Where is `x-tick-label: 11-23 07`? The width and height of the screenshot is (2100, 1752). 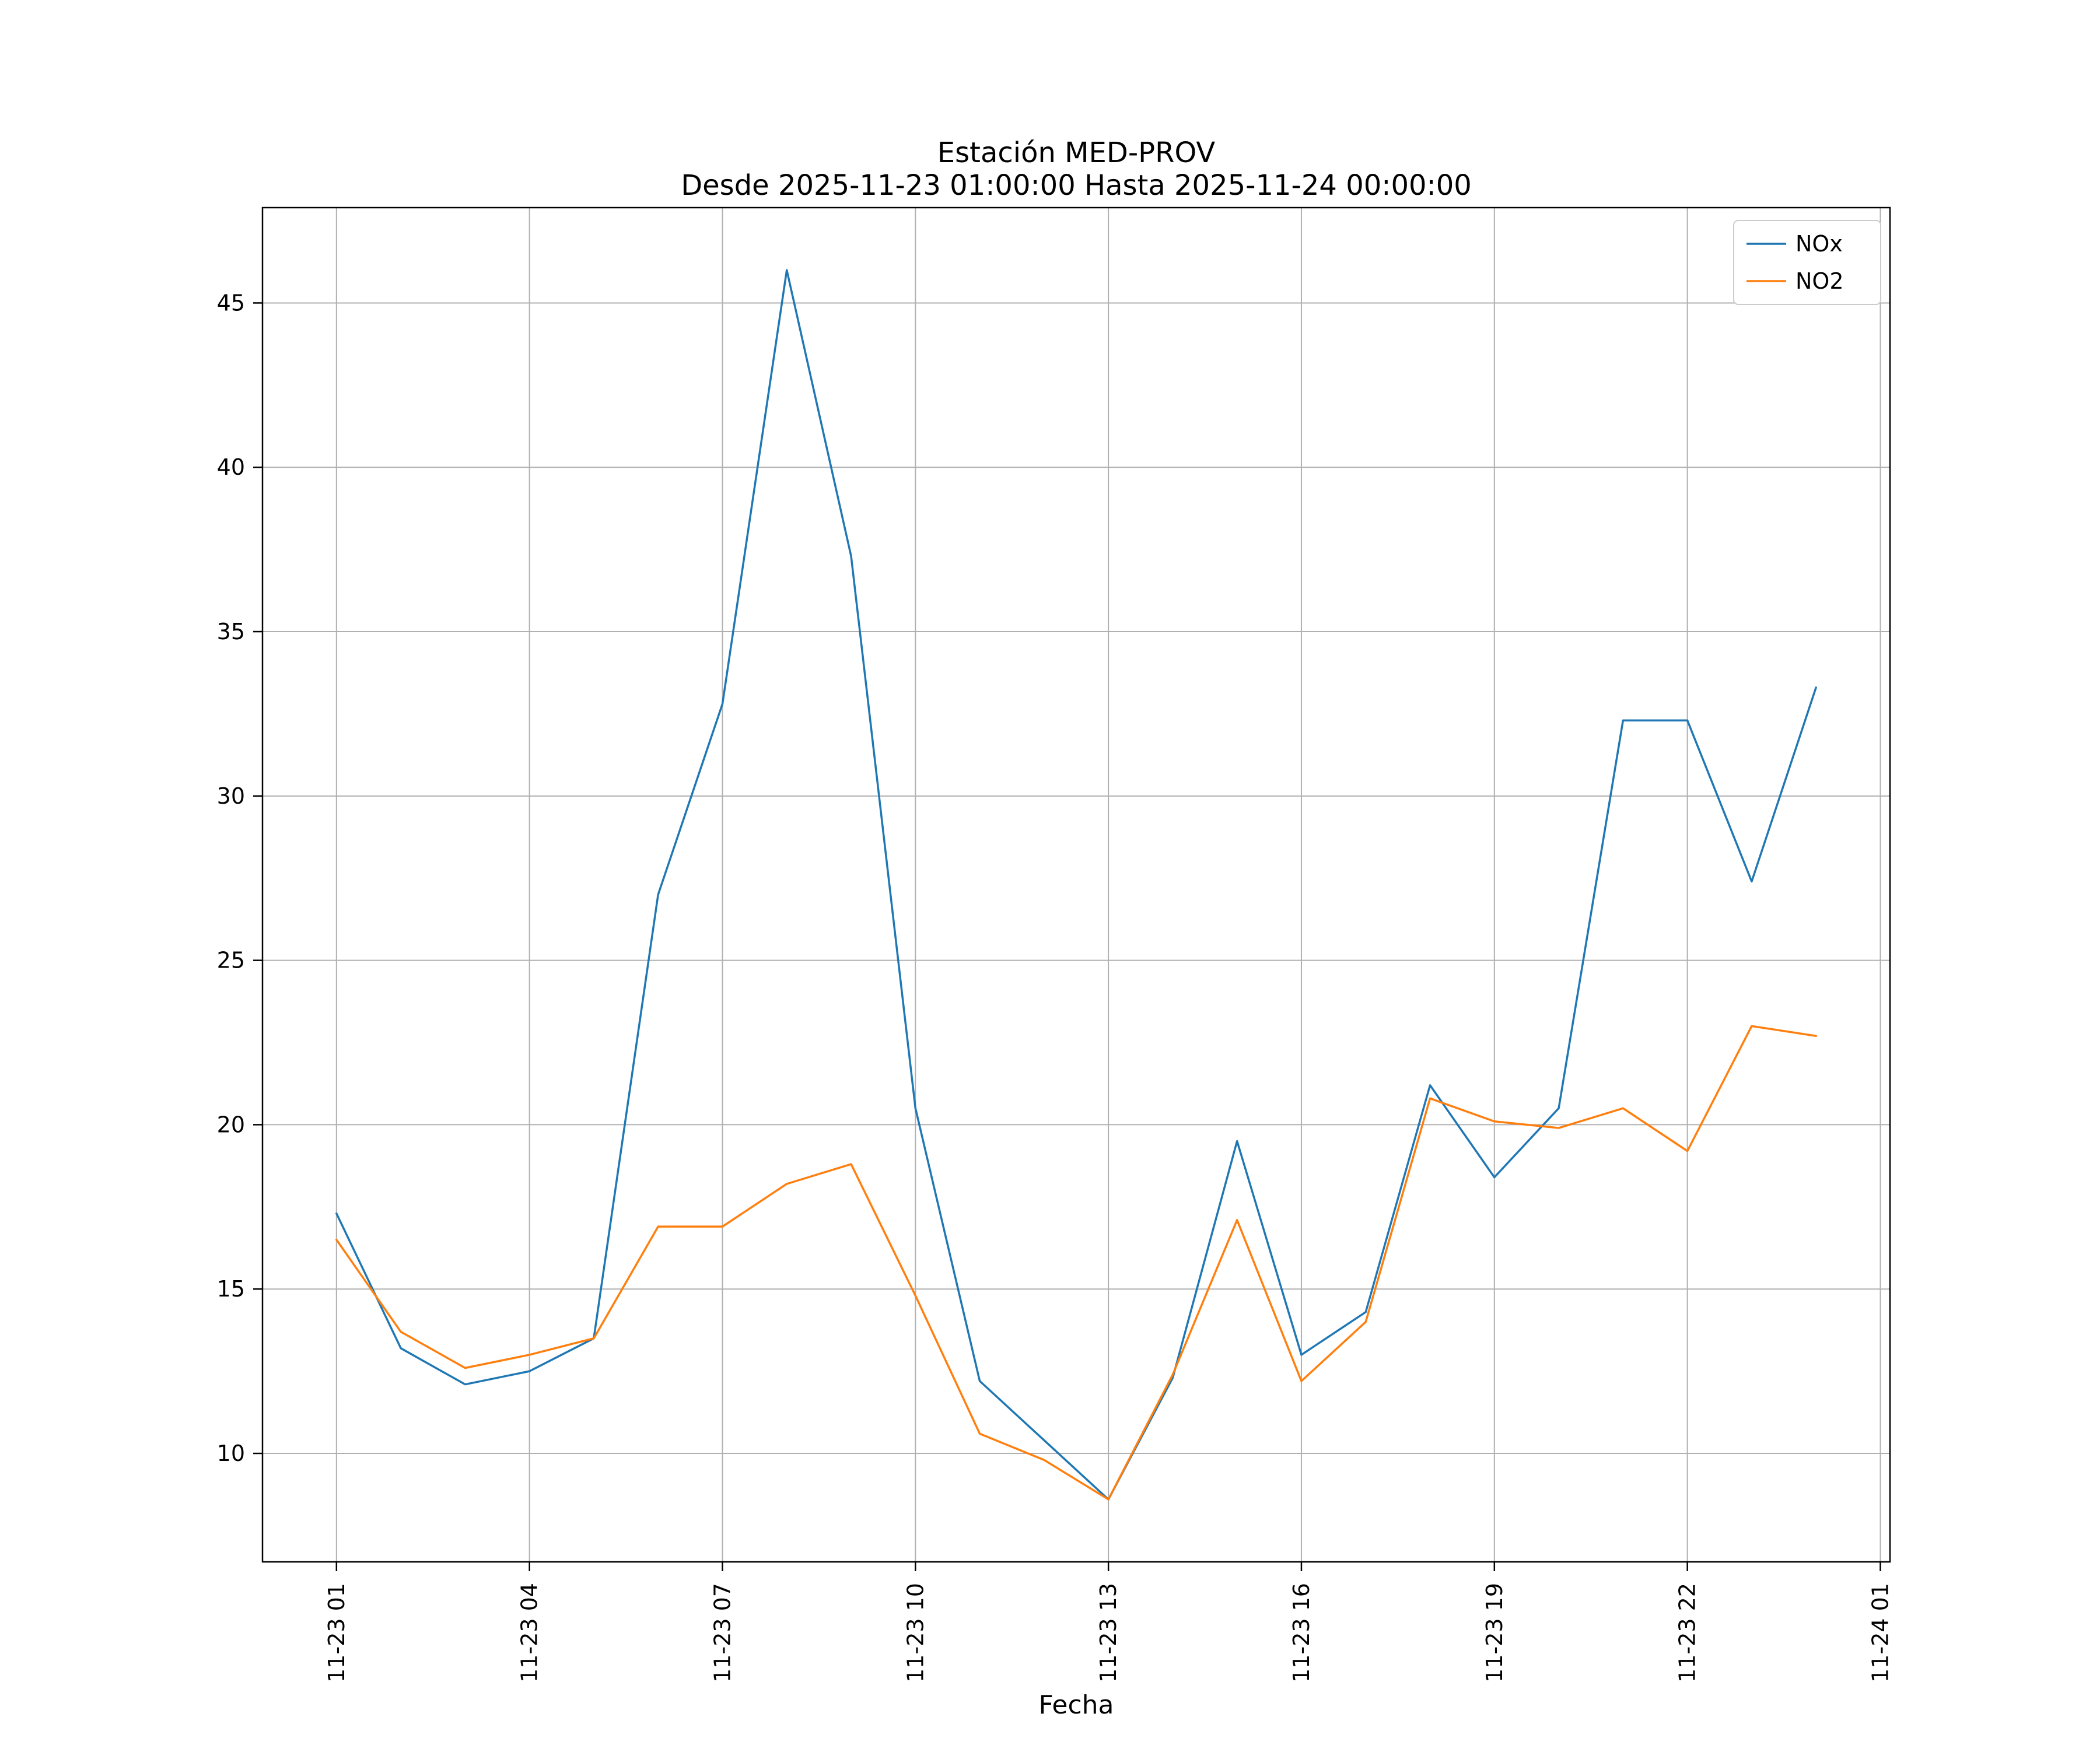
x-tick-label: 11-23 07 is located at coordinates (722, 1633).